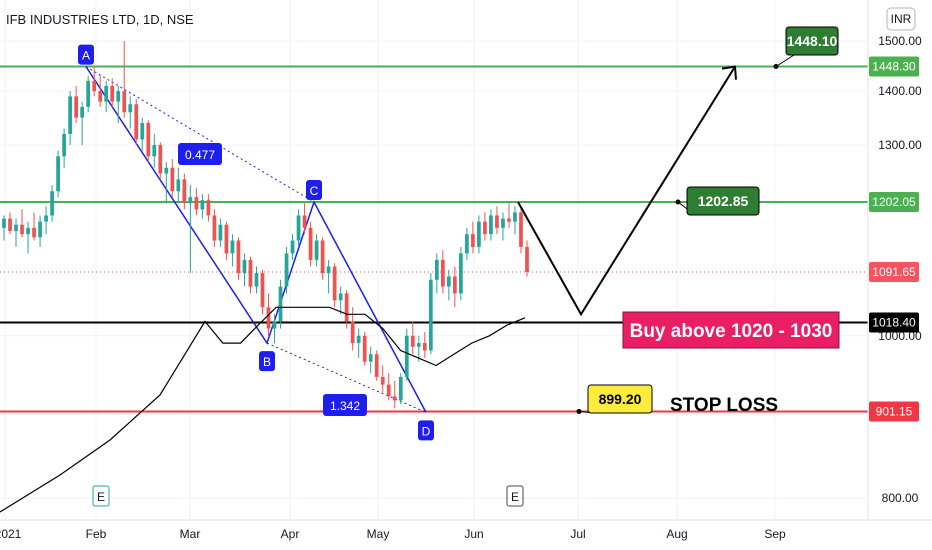 Image resolution: width=932 pixels, height=550 pixels. I want to click on price-tag-target-2: 1448.30, so click(894, 66).